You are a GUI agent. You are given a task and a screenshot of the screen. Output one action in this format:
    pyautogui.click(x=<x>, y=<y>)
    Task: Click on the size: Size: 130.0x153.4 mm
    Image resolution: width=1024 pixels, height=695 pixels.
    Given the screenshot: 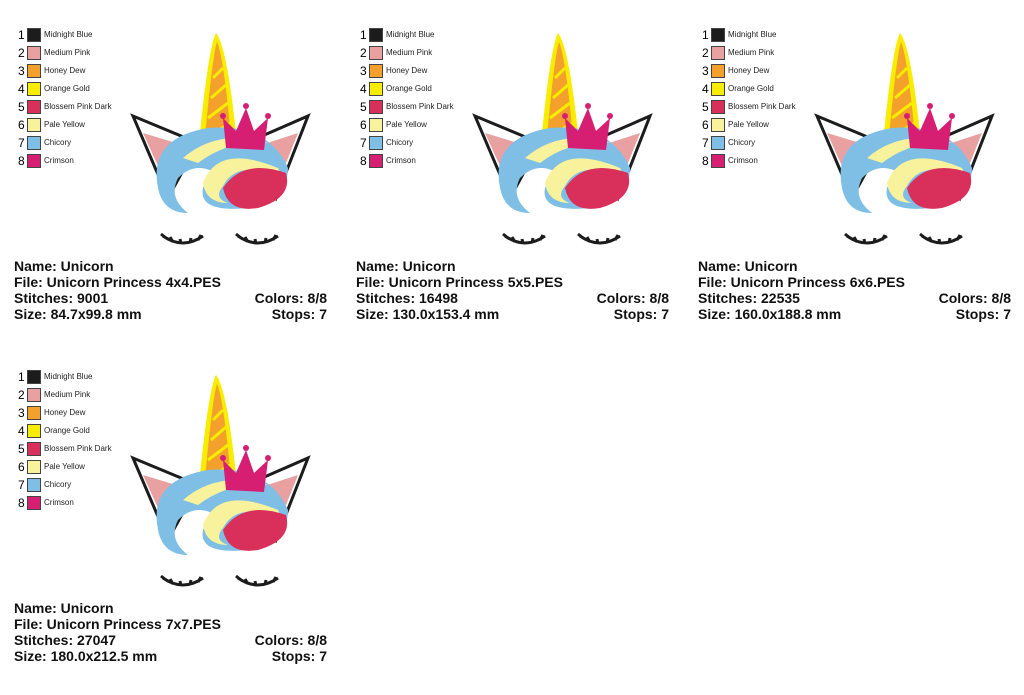 What is the action you would take?
    pyautogui.click(x=428, y=314)
    